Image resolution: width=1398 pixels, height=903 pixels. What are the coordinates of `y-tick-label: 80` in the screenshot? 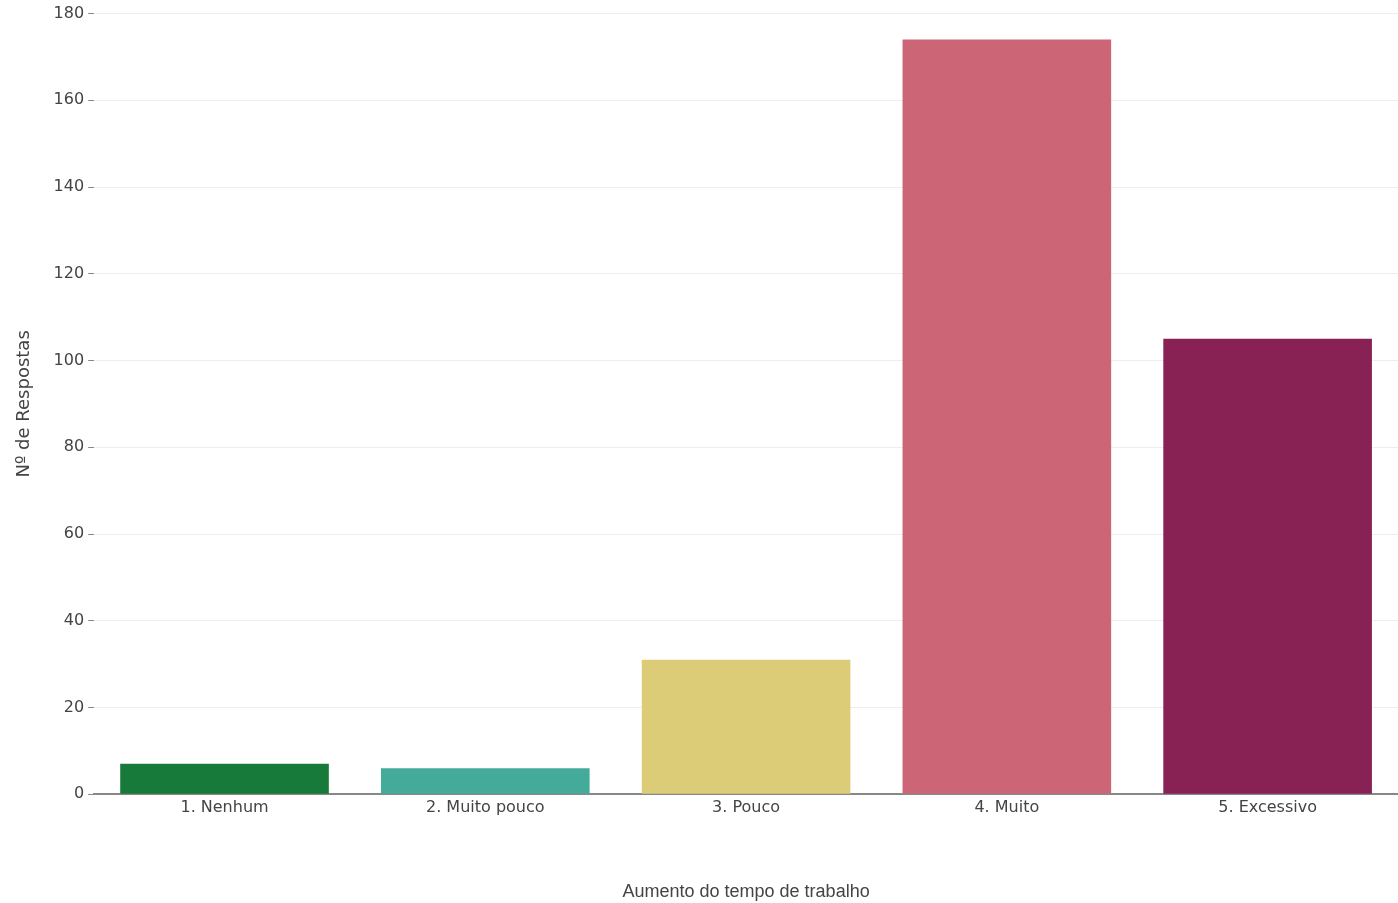 It's located at (74, 446).